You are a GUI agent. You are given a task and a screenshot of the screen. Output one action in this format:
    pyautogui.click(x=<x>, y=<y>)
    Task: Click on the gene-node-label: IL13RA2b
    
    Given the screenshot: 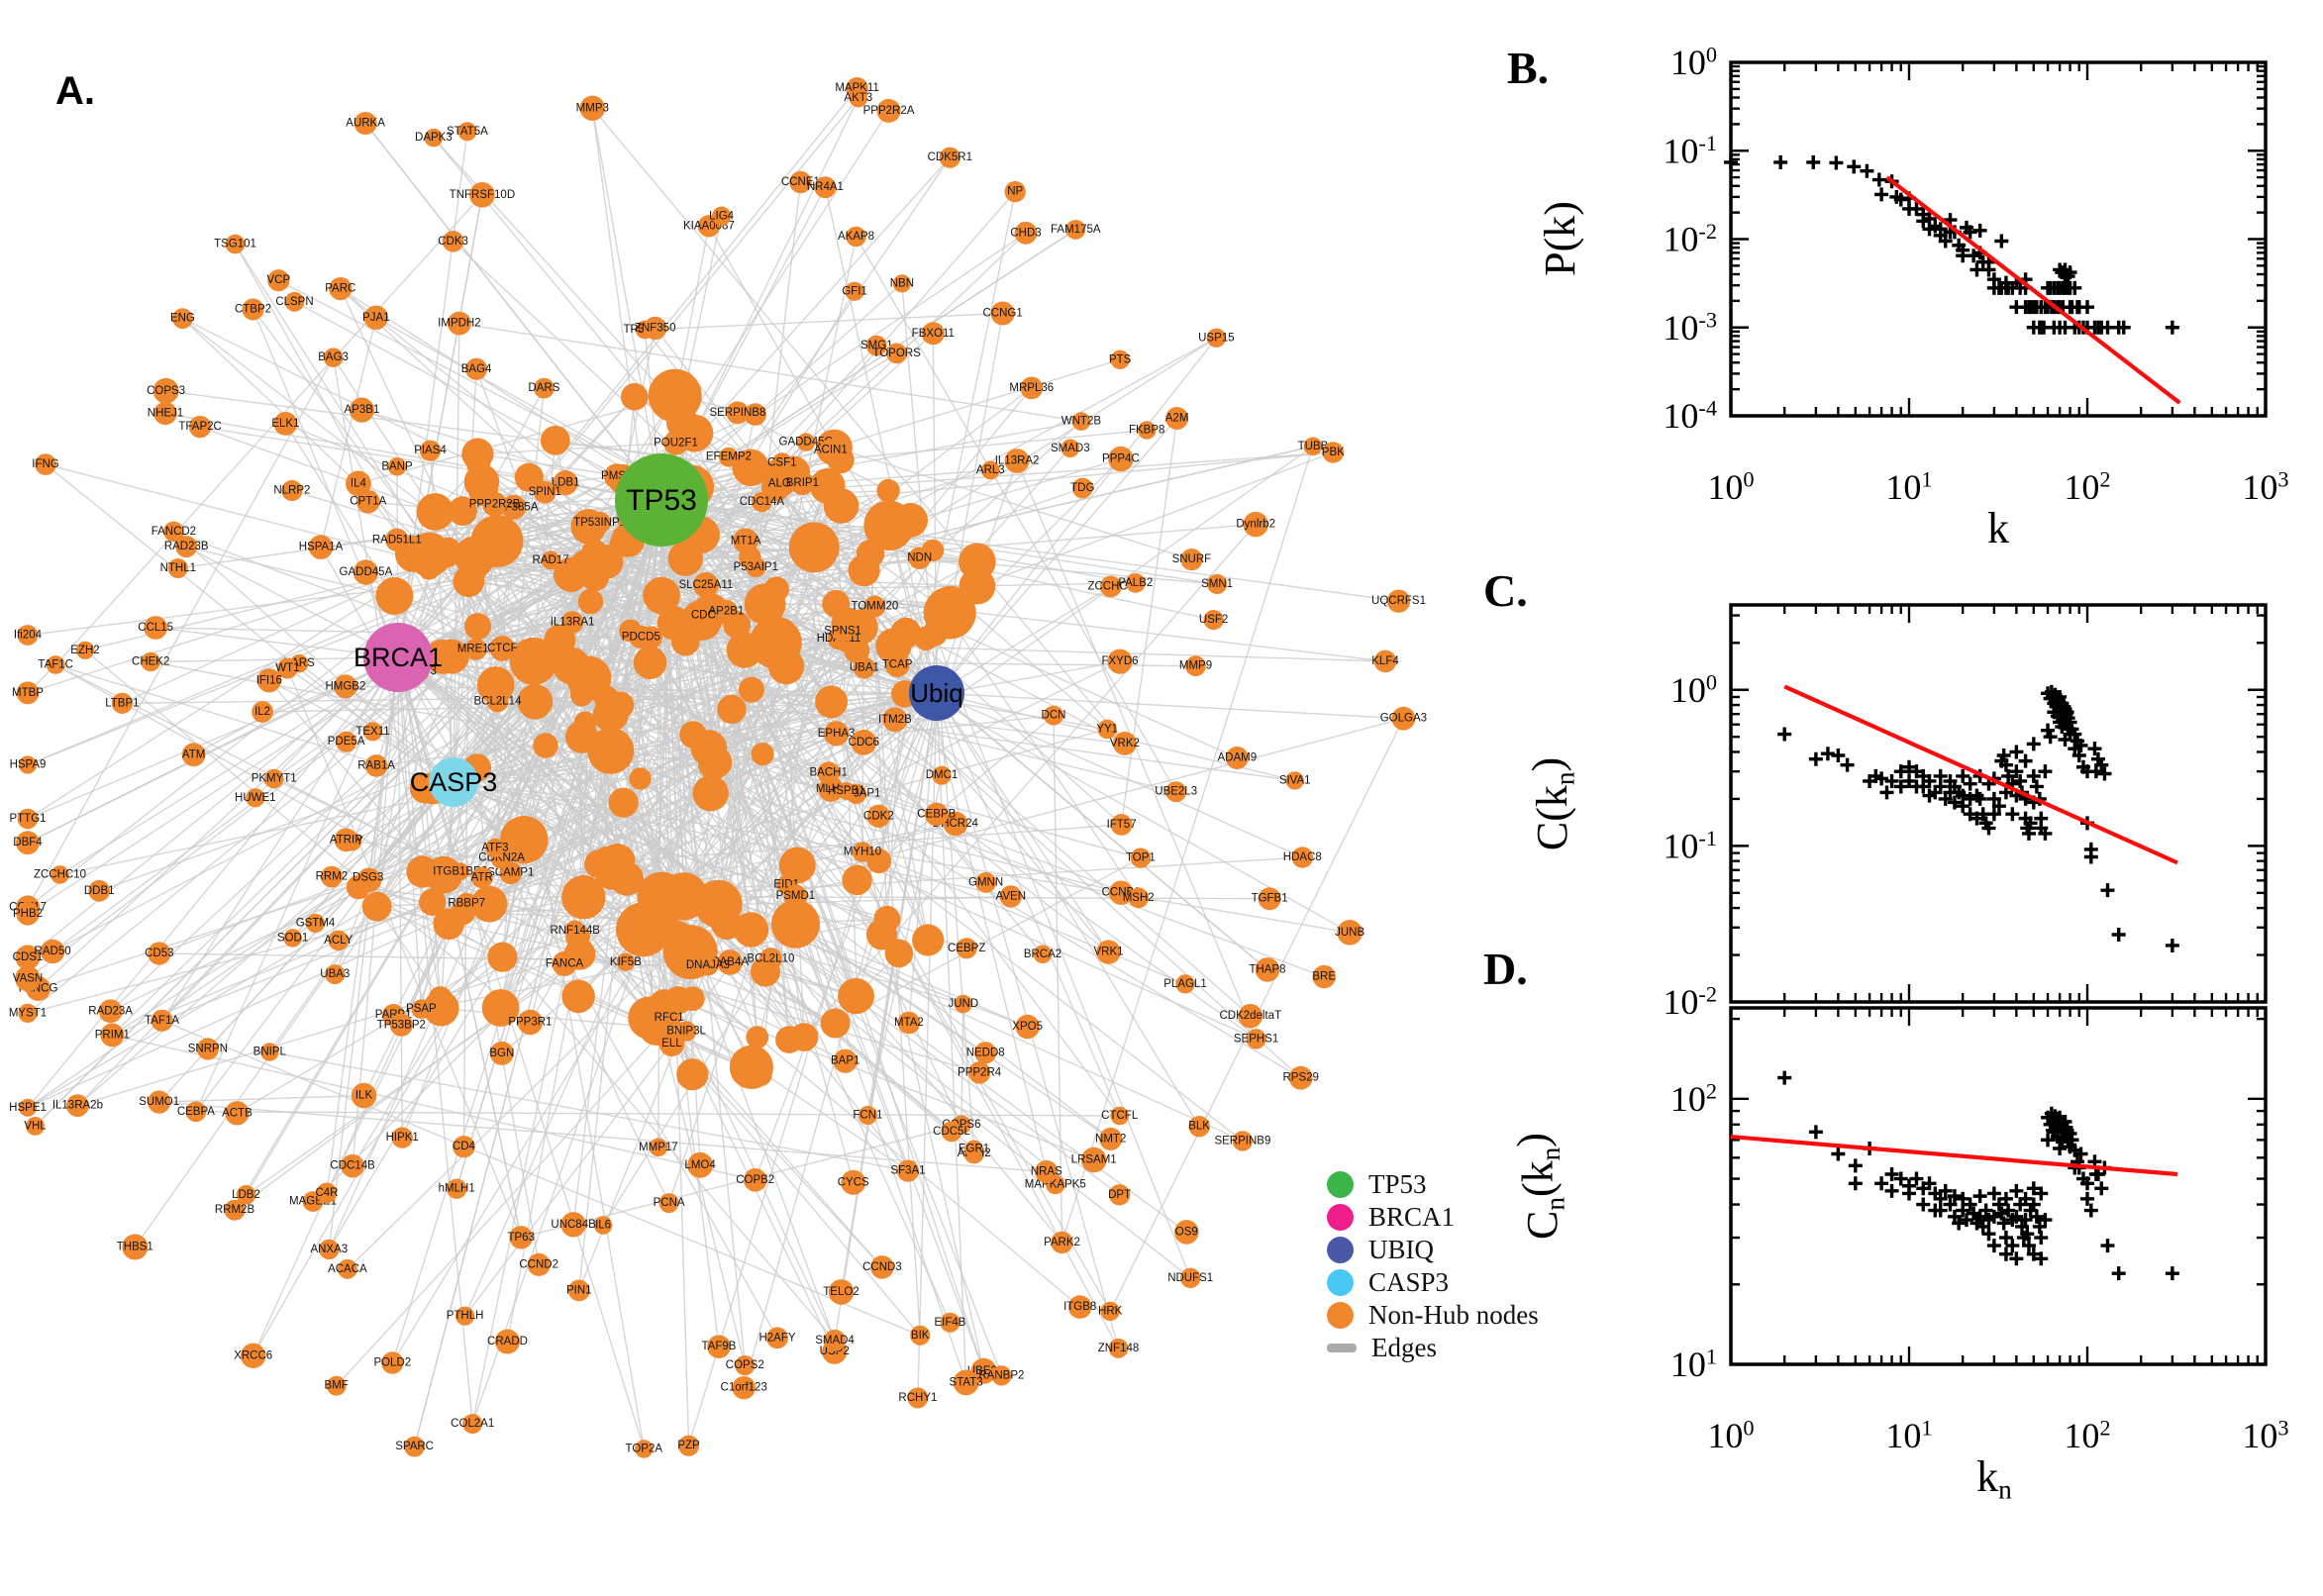 What is the action you would take?
    pyautogui.click(x=77, y=1106)
    